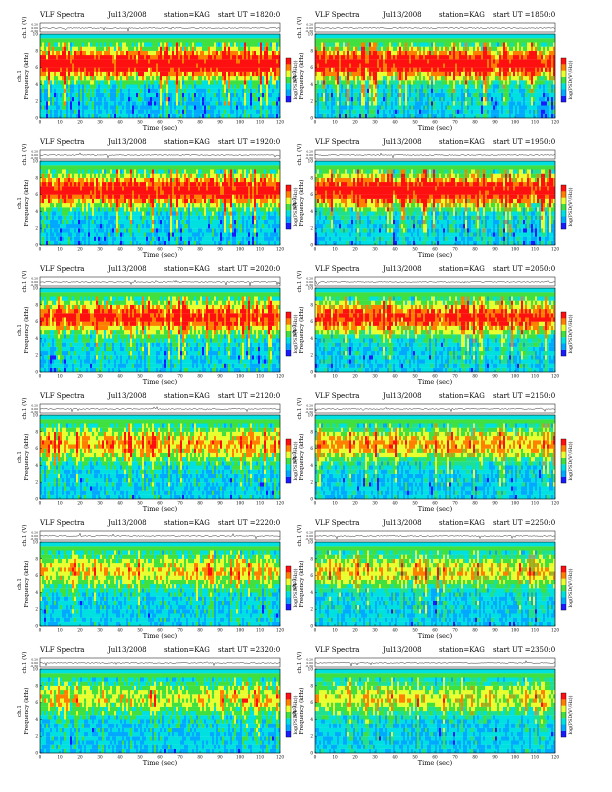 The width and height of the screenshot is (612, 792). What do you see at coordinates (563, 73) in the screenshot?
I see `colorbar-segment` at bounding box center [563, 73].